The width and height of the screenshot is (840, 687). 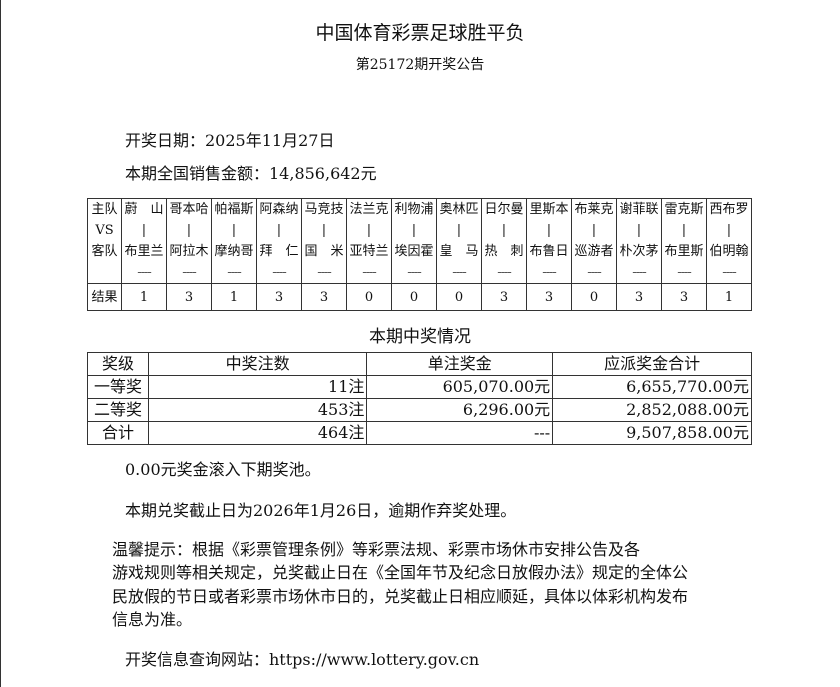 I want to click on prize-row: 二等奖 453注 6,296.00元 2,852,088.00元, so click(x=419, y=410).